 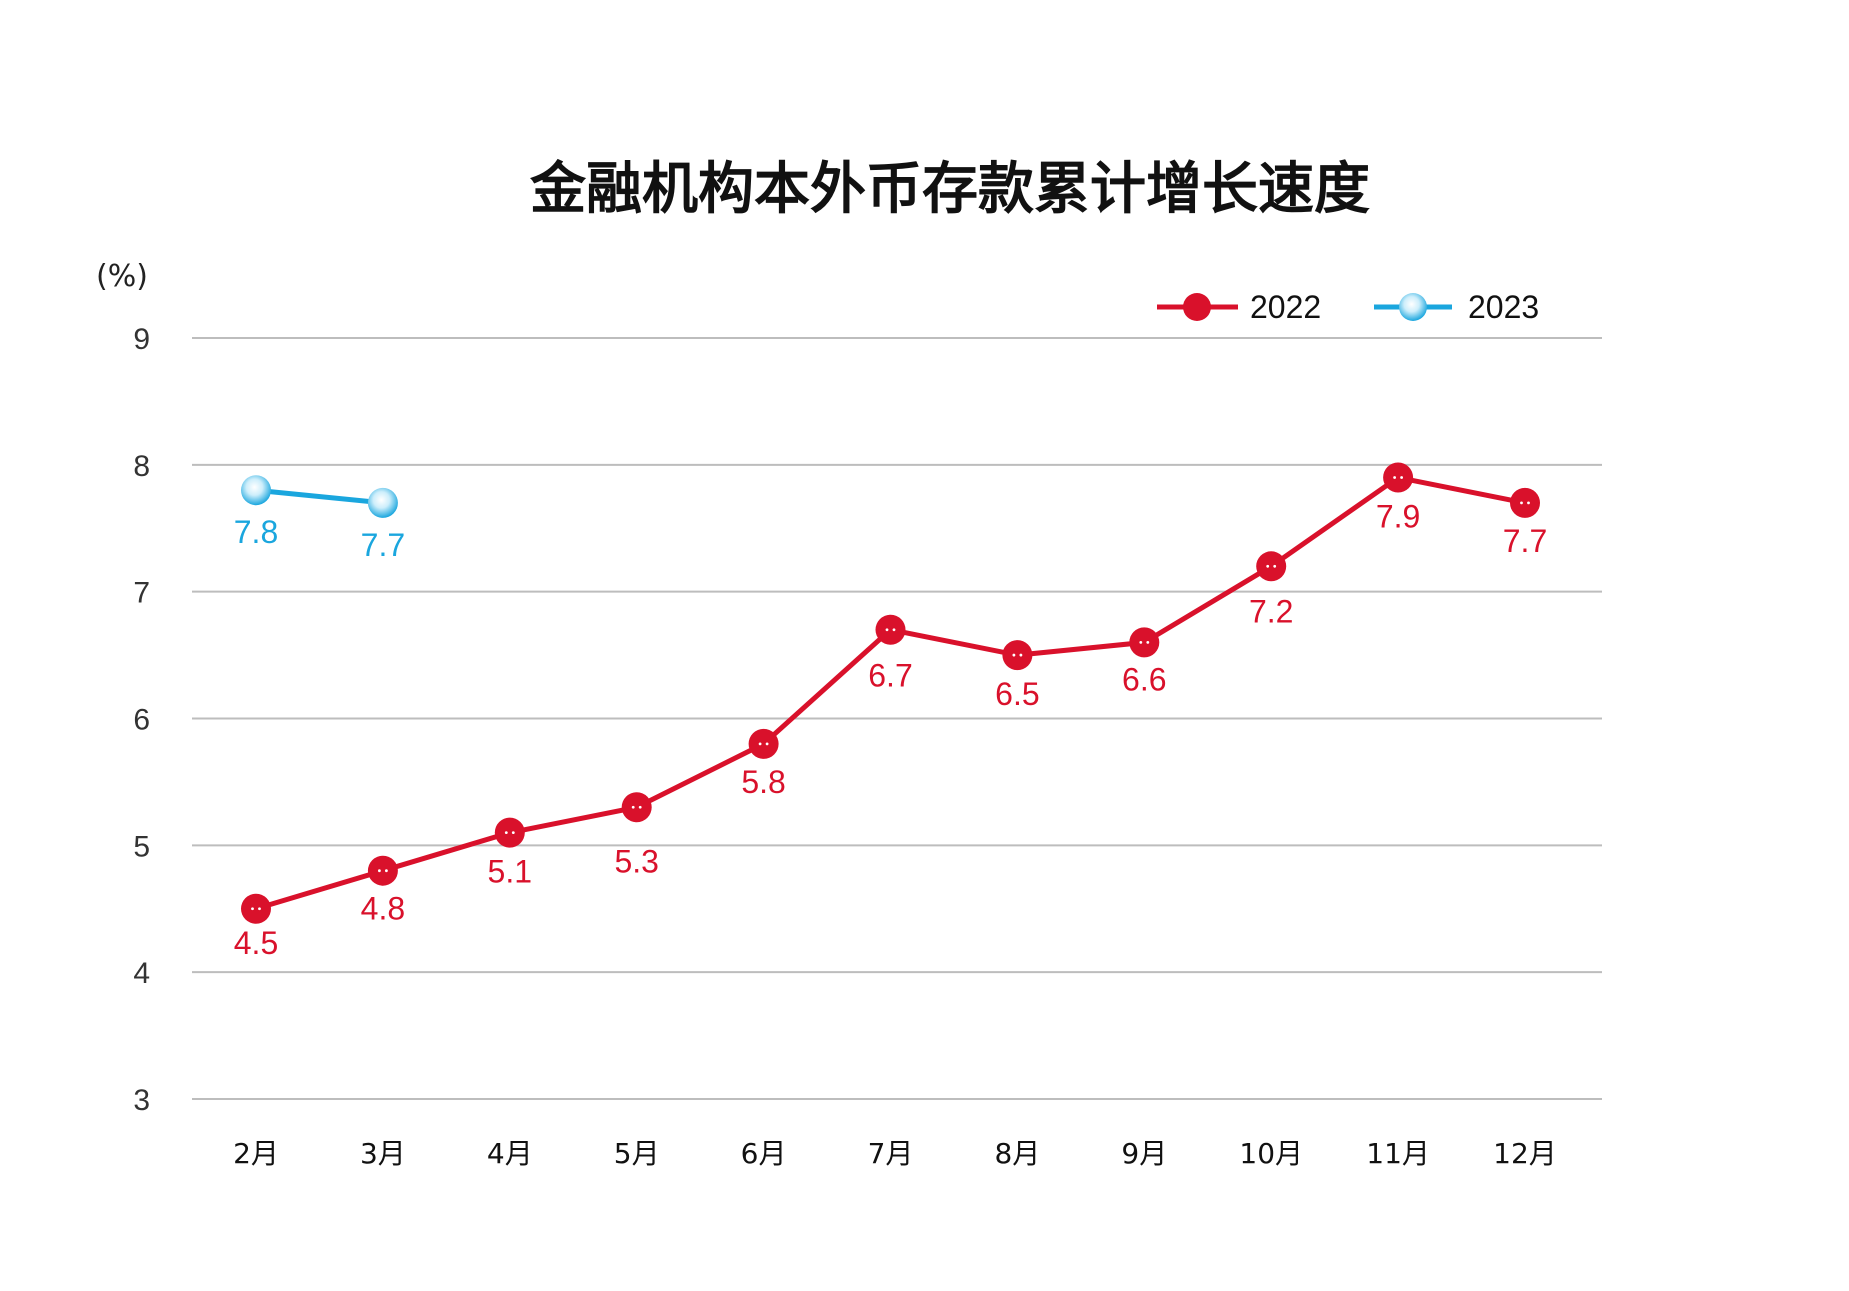 I want to click on x-tick-label: 5月, so click(x=637, y=1153).